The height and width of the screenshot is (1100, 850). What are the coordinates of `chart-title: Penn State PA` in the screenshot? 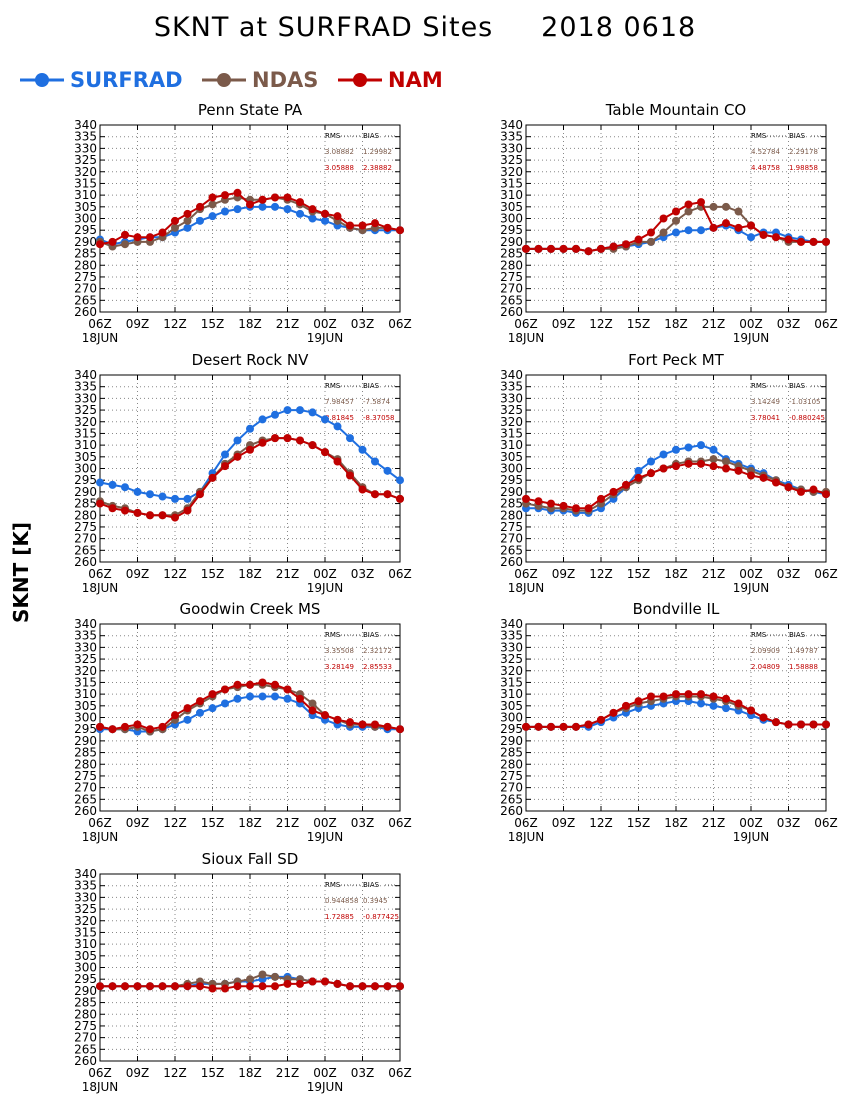 It's located at (250, 110).